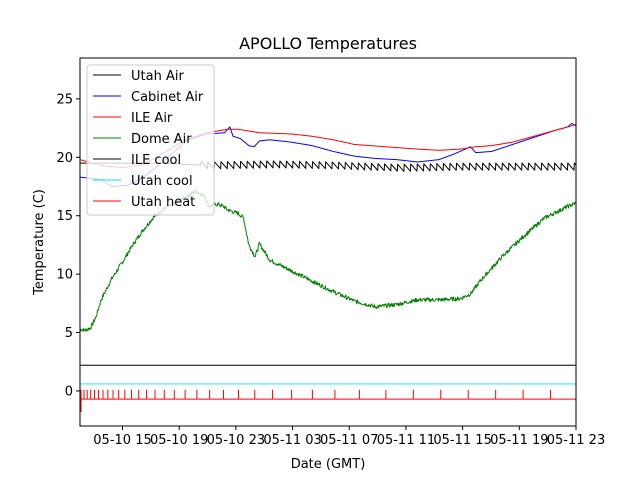 Image resolution: width=640 pixels, height=480 pixels. What do you see at coordinates (64, 158) in the screenshot?
I see `y-tick-label: 20` at bounding box center [64, 158].